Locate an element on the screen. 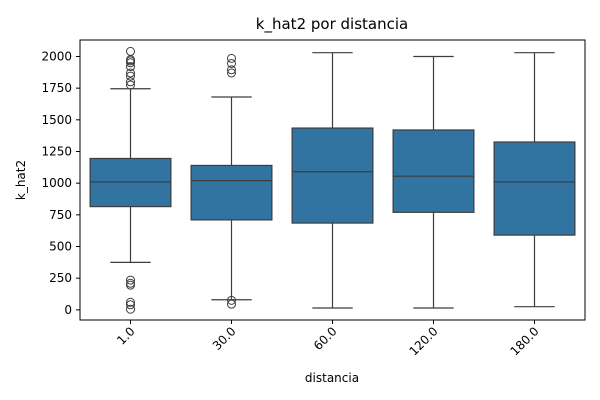  y-tick-label: 2000 is located at coordinates (56, 56).